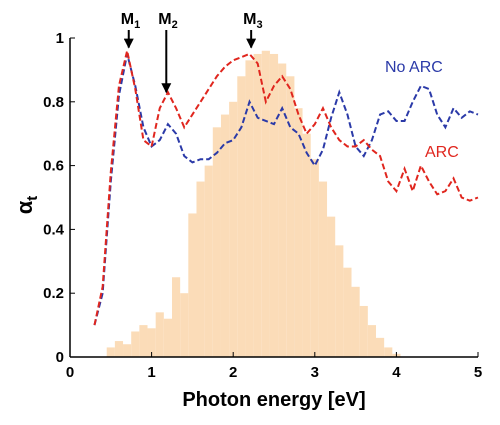 Image resolution: width=500 pixels, height=425 pixels. What do you see at coordinates (478, 372) in the screenshot?
I see `x-tick-label: 5` at bounding box center [478, 372].